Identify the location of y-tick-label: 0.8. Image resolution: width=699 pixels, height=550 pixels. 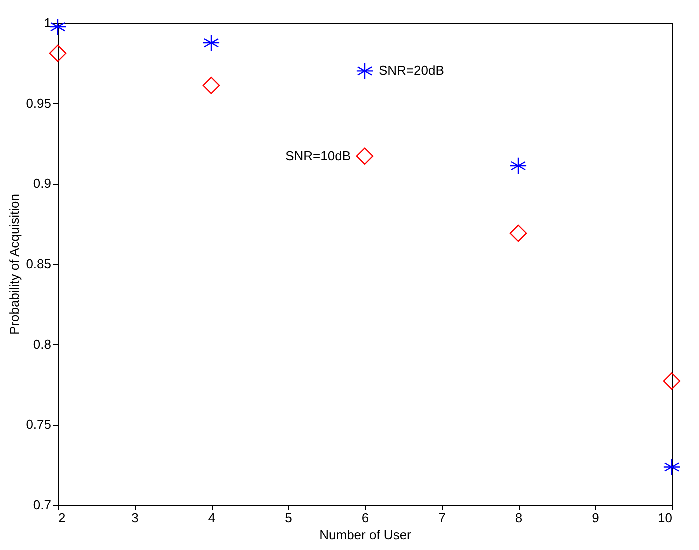
(42, 344).